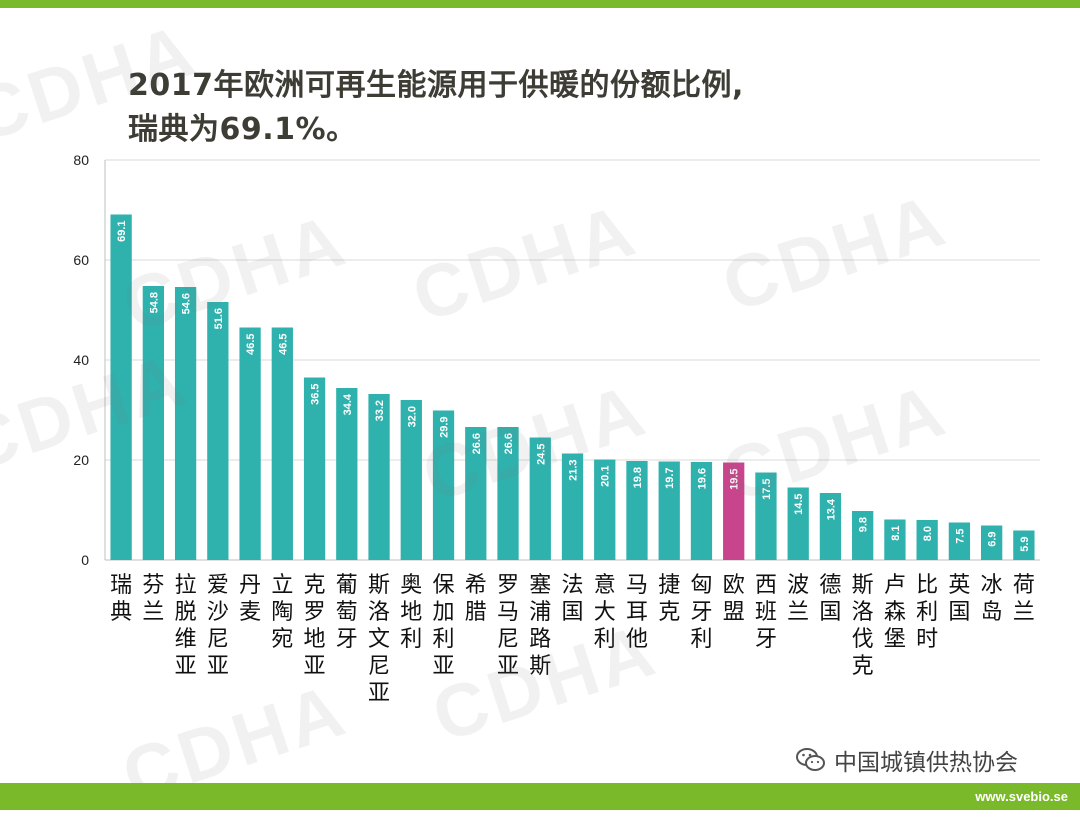 Image resolution: width=1080 pixels, height=818 pixels. Describe the element at coordinates (992, 585) in the screenshot. I see `x-tick-label-char: 冰` at that location.